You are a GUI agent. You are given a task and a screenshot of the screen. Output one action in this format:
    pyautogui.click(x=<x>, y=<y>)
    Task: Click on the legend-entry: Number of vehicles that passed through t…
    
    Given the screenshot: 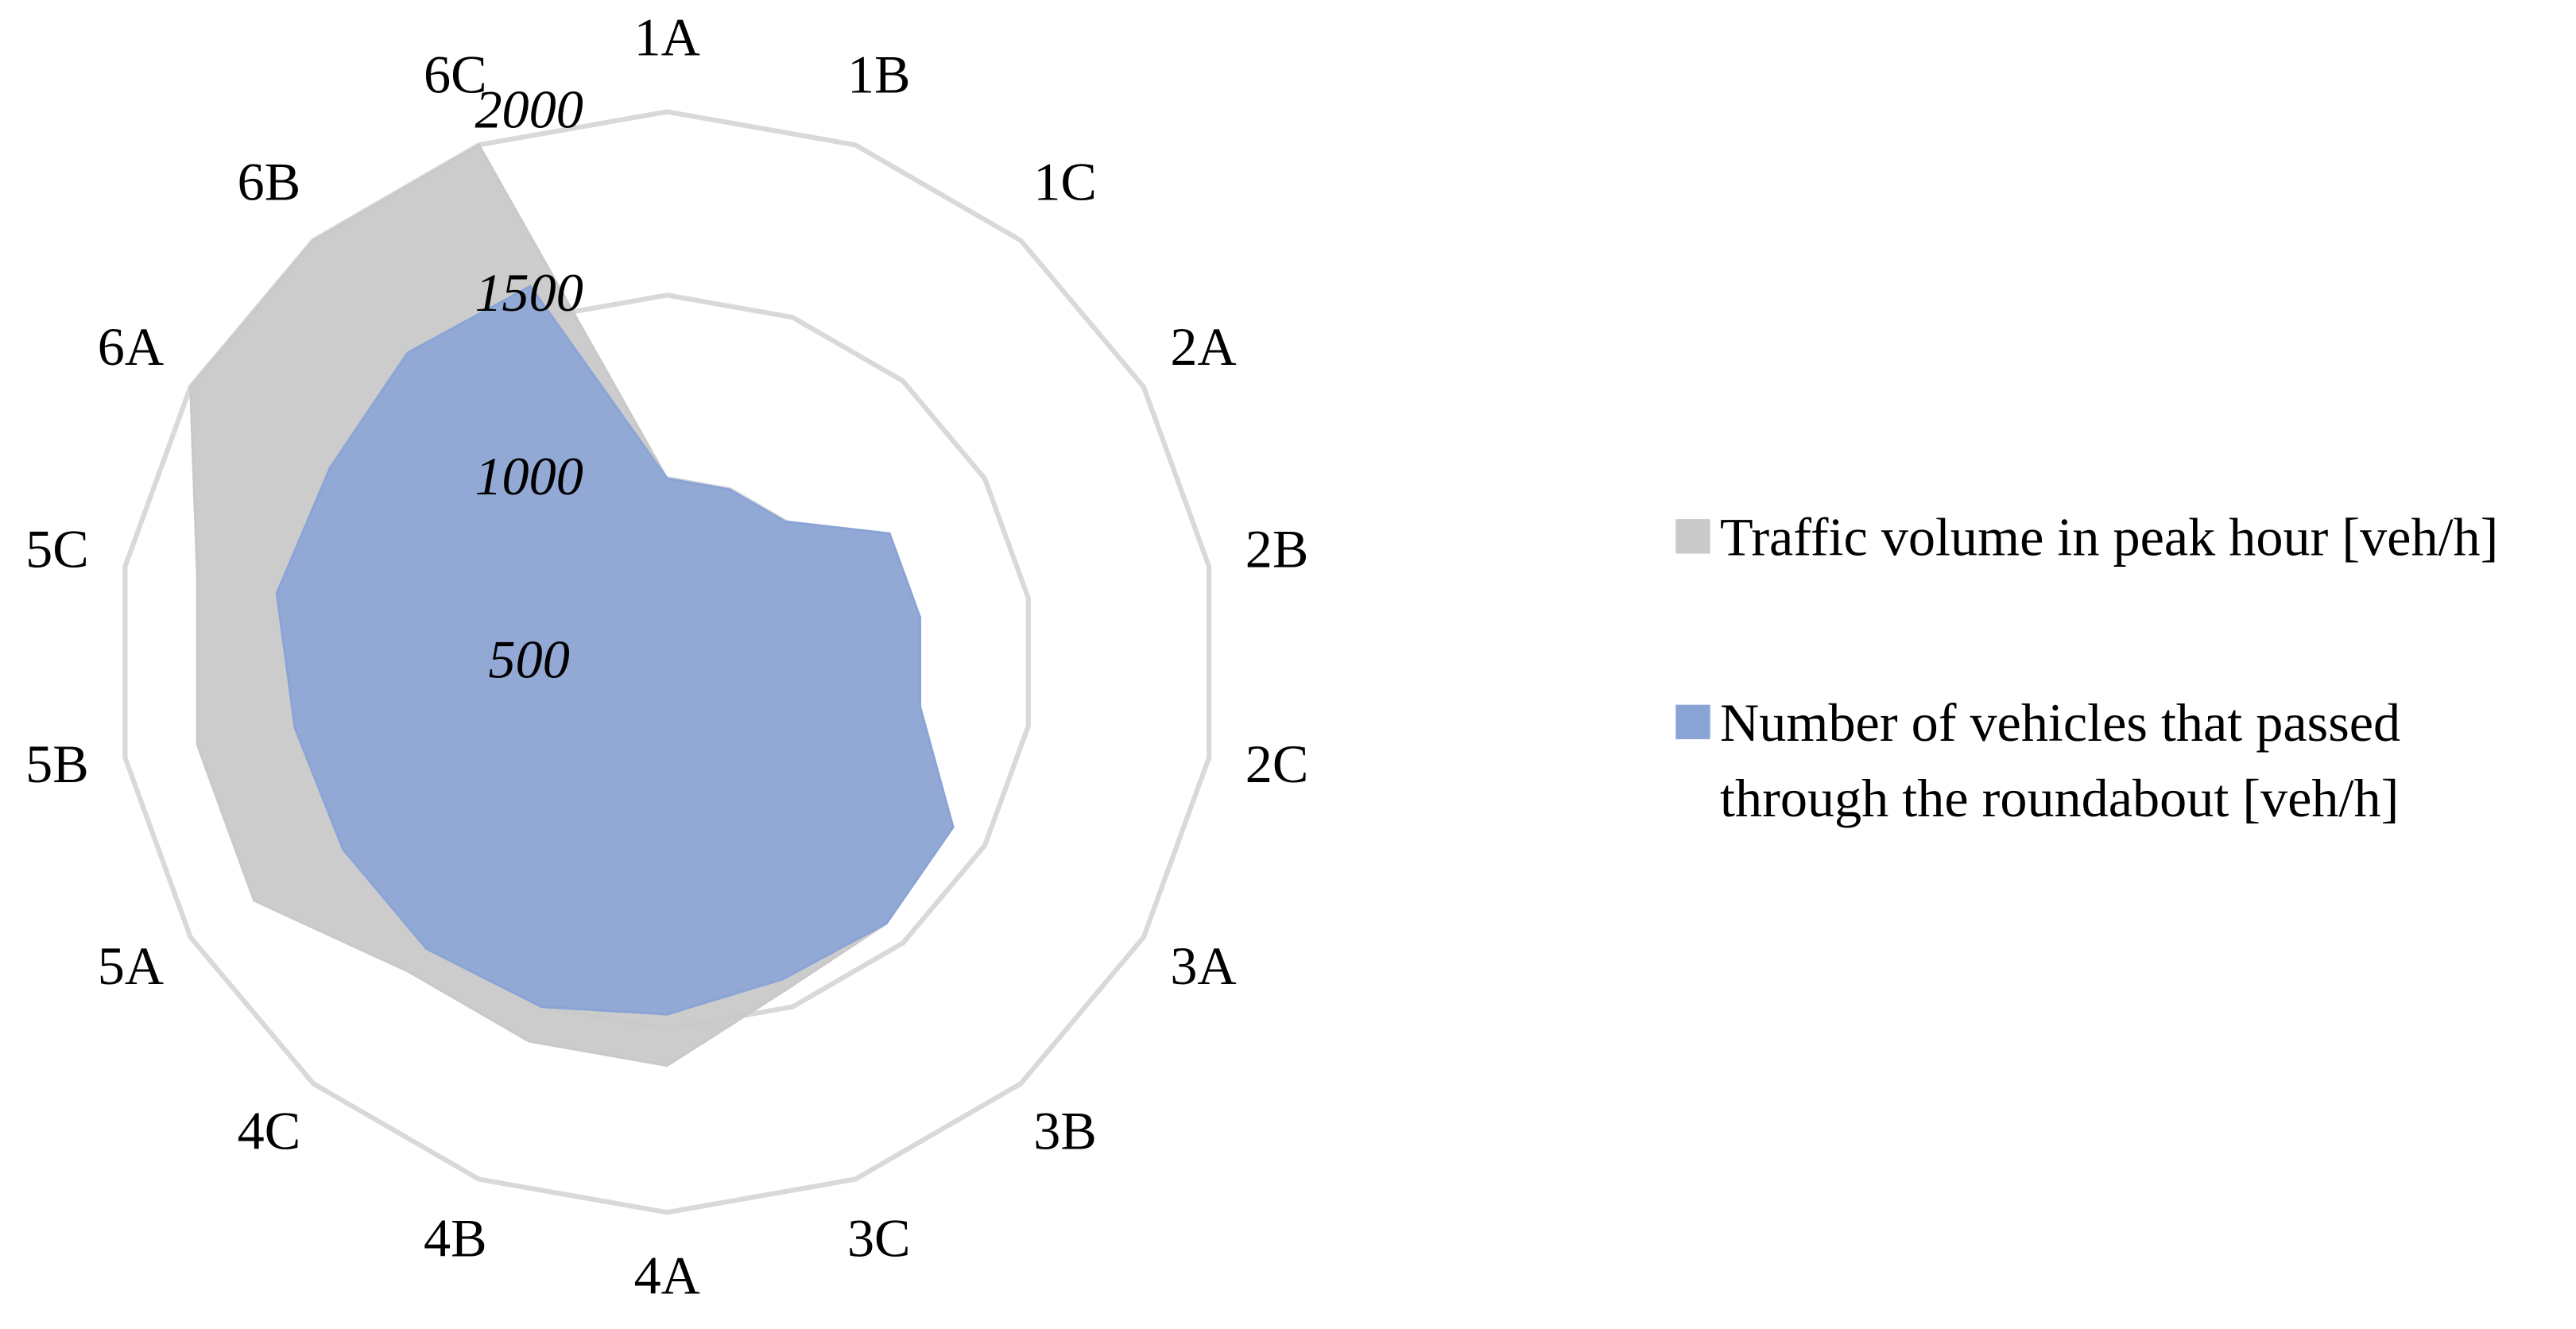 What is the action you would take?
    pyautogui.click(x=2060, y=762)
    